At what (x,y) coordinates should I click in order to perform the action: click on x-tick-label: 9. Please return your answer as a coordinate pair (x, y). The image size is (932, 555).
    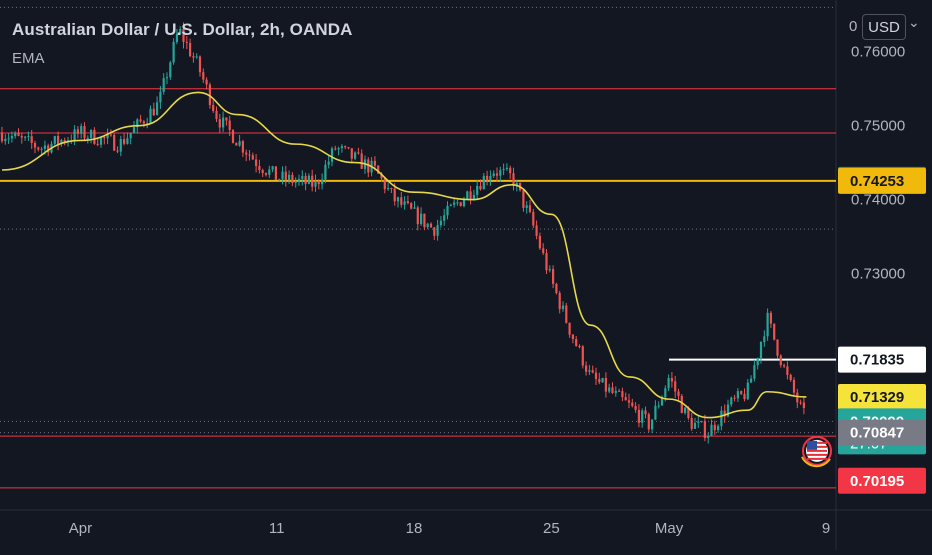
    Looking at the image, I should click on (826, 528).